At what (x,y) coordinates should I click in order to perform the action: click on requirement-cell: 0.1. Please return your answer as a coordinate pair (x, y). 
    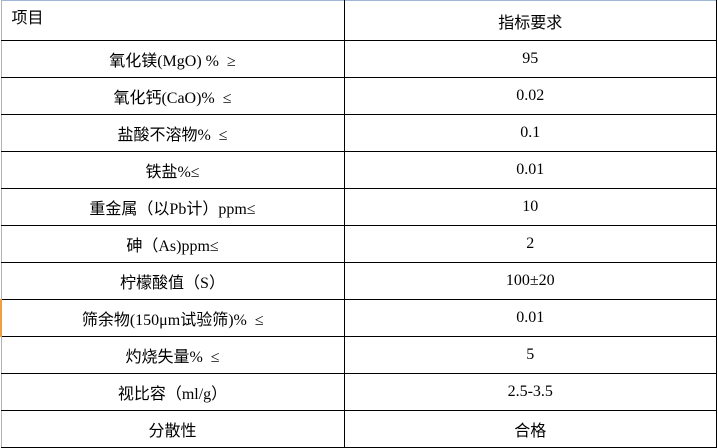
    Looking at the image, I should click on (530, 133).